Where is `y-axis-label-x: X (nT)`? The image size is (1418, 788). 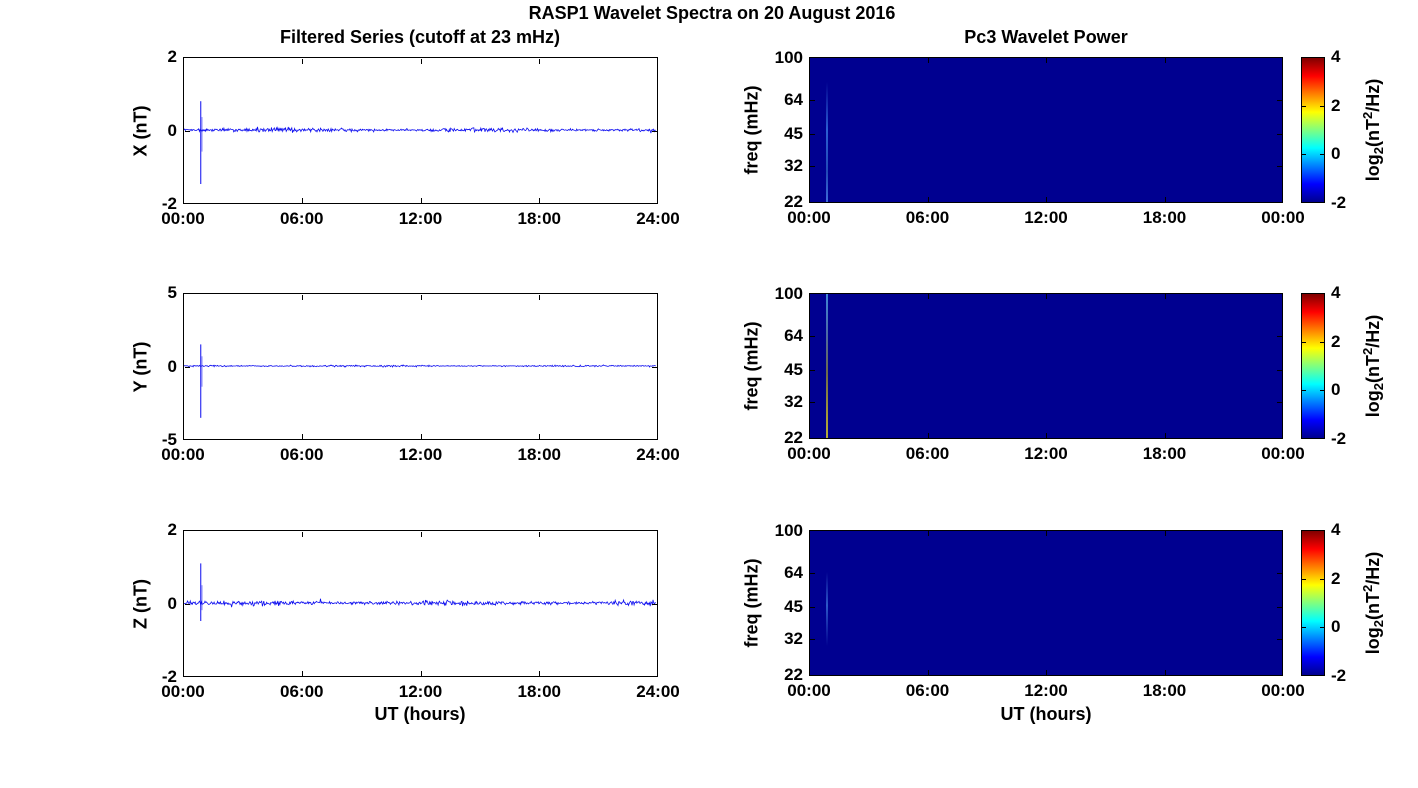 y-axis-label-x: X (nT) is located at coordinates (140, 130).